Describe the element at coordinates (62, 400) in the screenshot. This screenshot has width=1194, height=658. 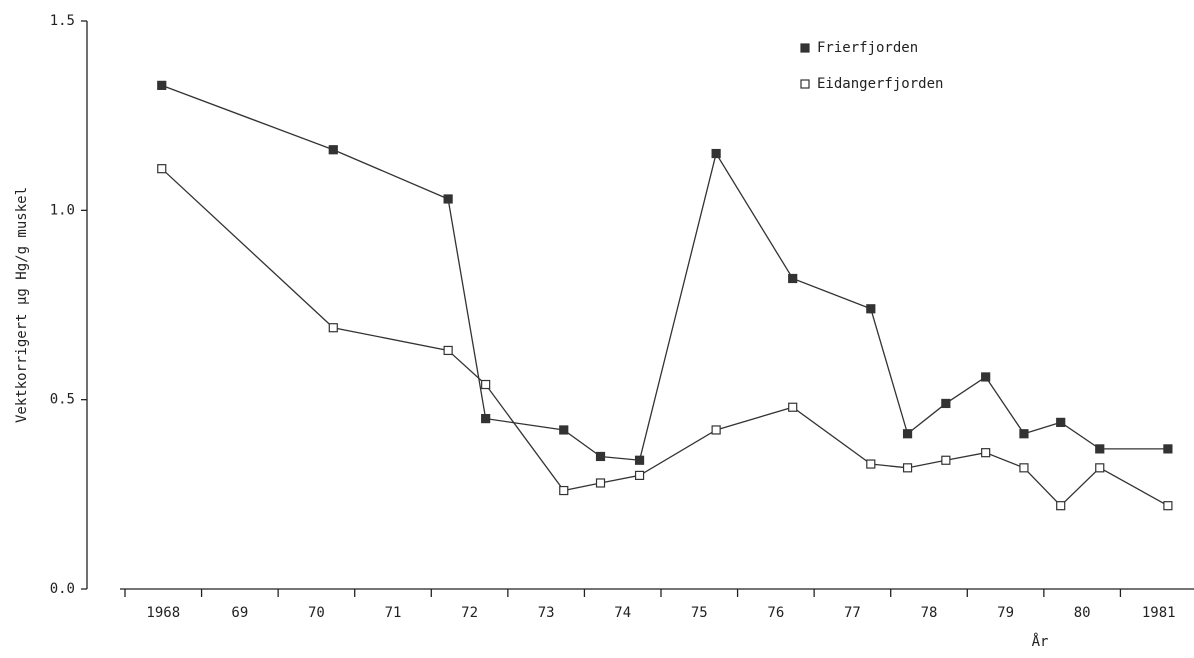
I see `y-tick-label: 0.5` at that location.